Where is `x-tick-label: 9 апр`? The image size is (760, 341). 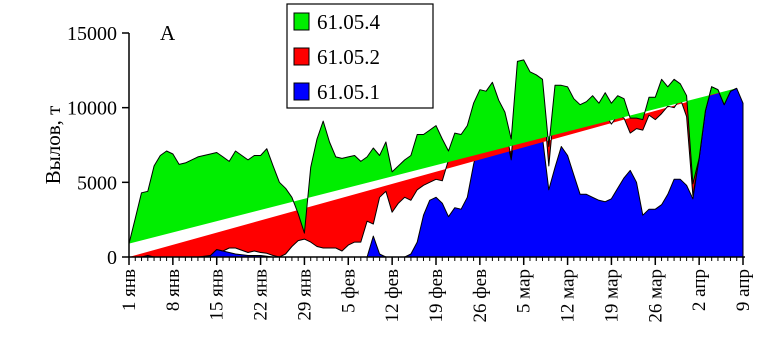
x-tick-label: 9 апр is located at coordinates (743, 290).